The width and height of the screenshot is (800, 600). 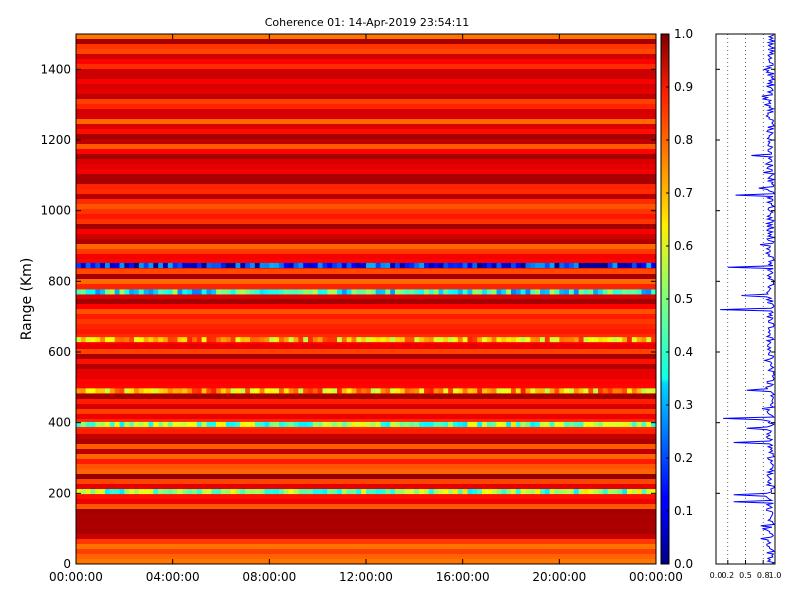 I want to click on y-tick-label: 400, so click(x=59, y=423).